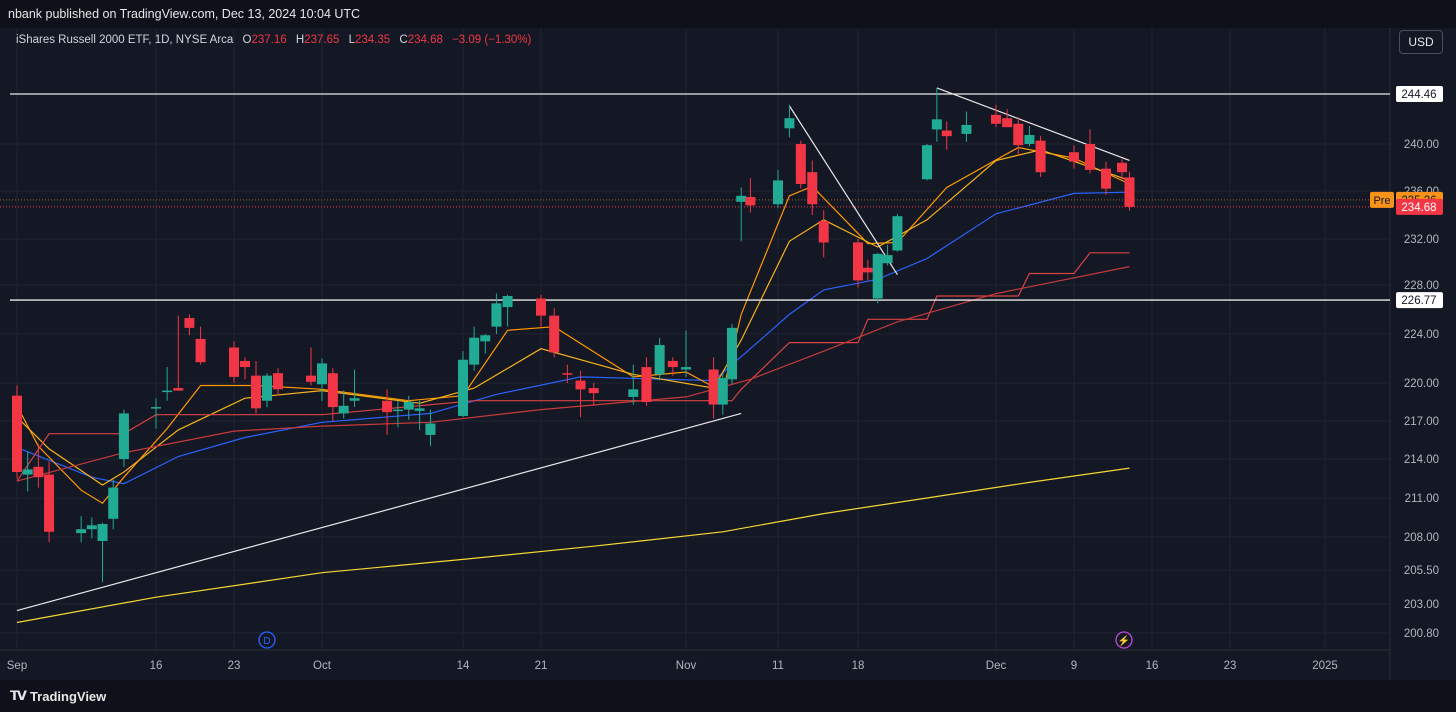  What do you see at coordinates (1421, 42) in the screenshot?
I see `currency-button: USD` at bounding box center [1421, 42].